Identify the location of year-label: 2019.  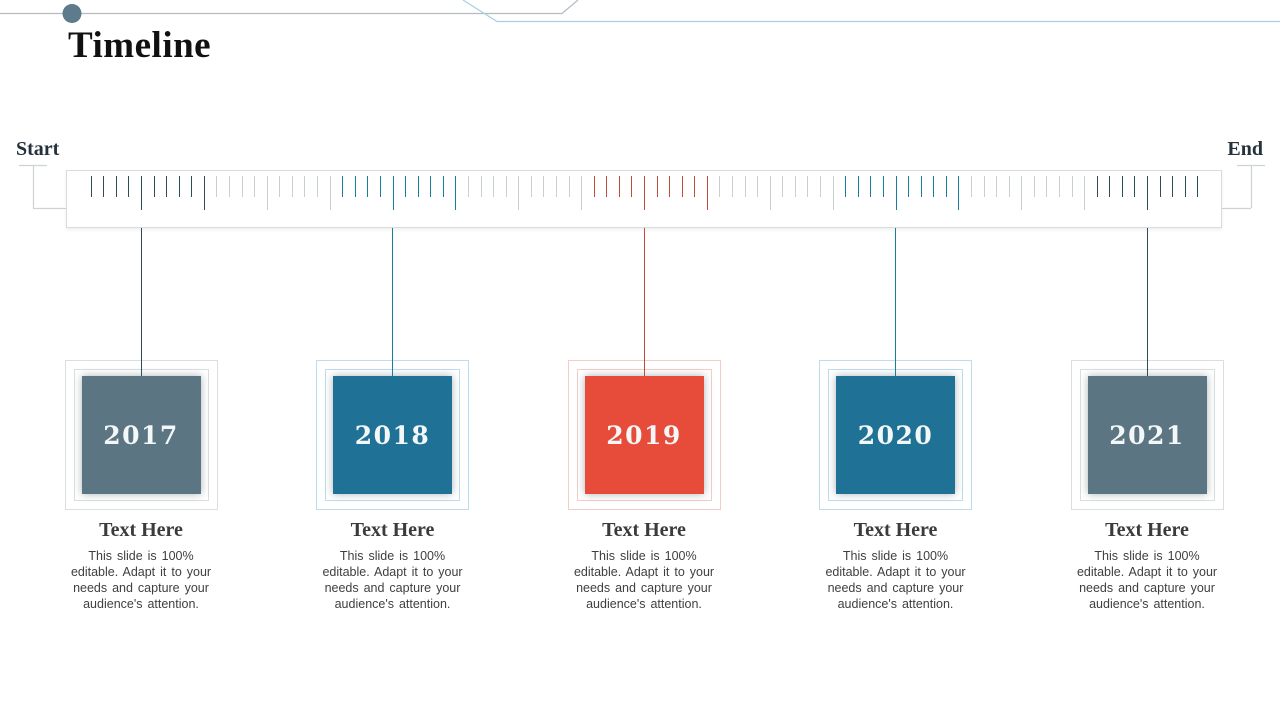
(644, 435).